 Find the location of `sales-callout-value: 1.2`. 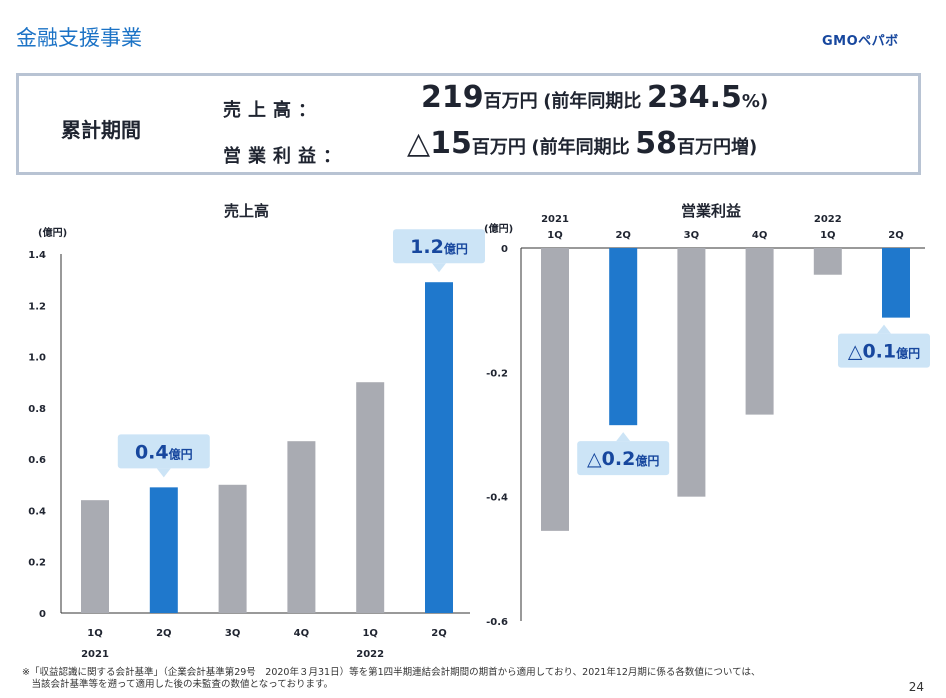

sales-callout-value: 1.2 is located at coordinates (427, 247).